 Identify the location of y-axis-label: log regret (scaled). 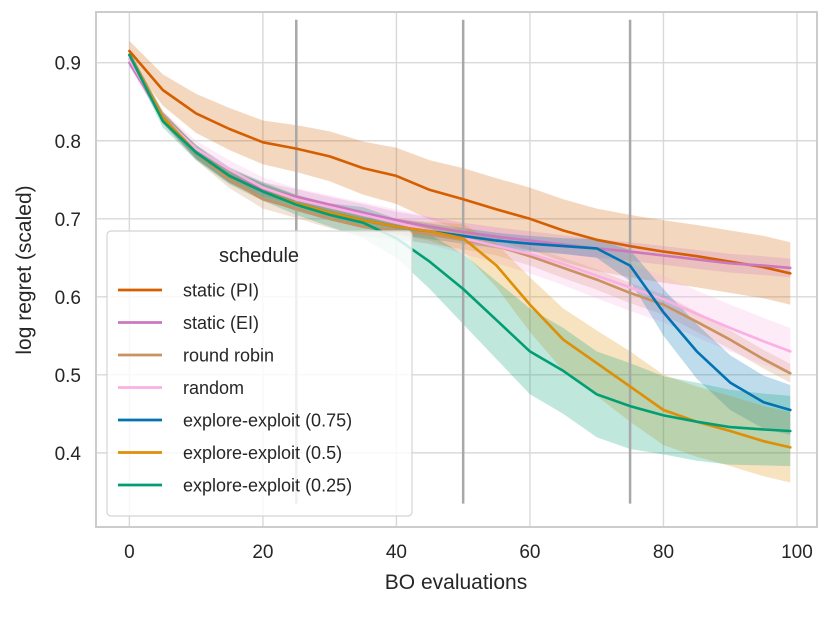
(24, 269).